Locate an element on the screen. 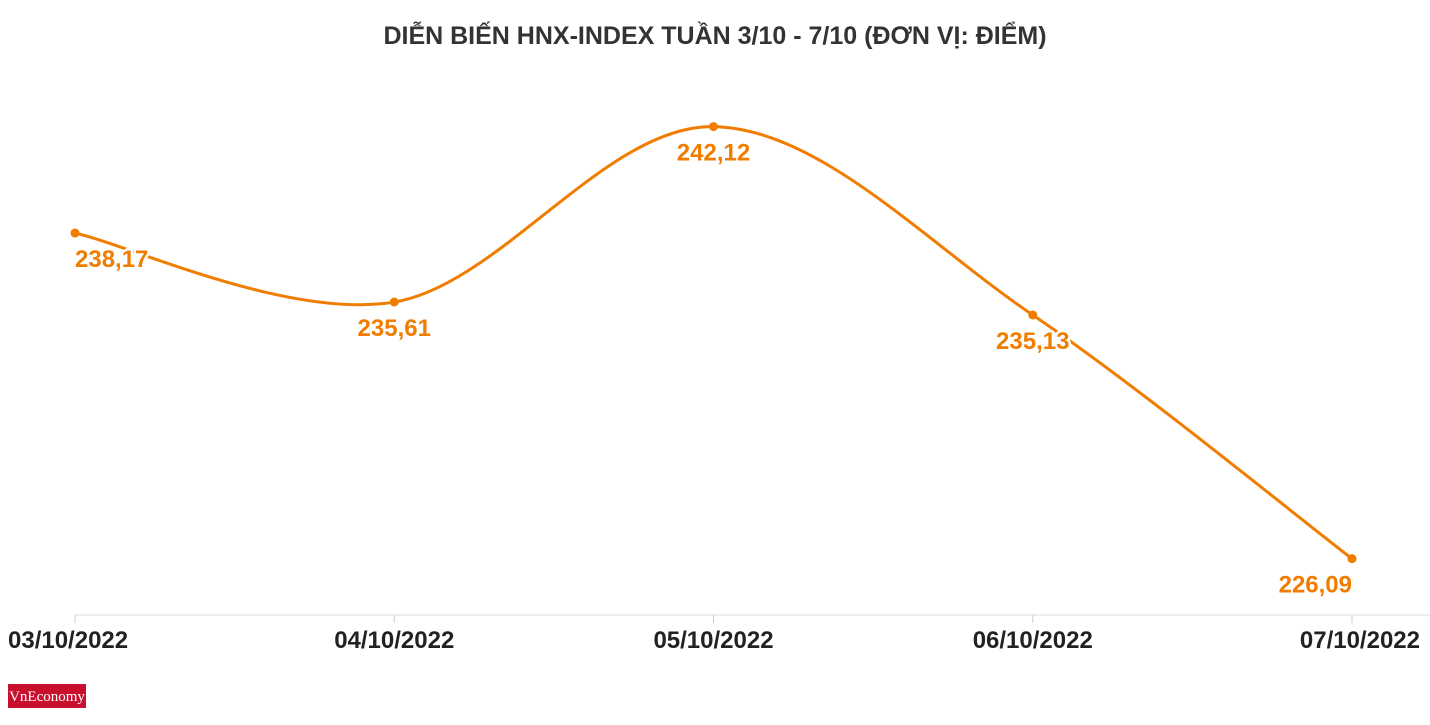 The width and height of the screenshot is (1430, 725). x-tick-label: 07/10/2022 is located at coordinates (1360, 640).